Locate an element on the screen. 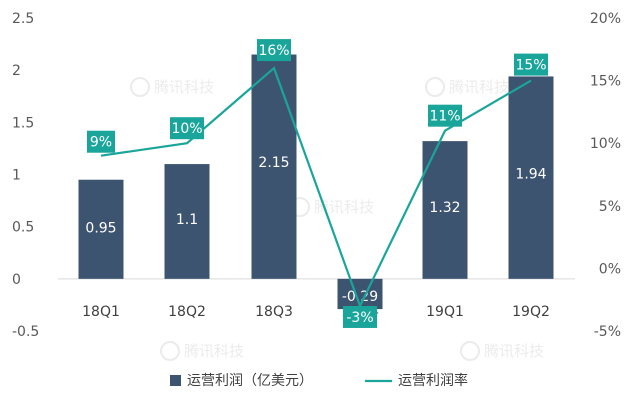 This screenshot has height=411, width=641. left-tick-label: 0.5 is located at coordinates (23, 228).